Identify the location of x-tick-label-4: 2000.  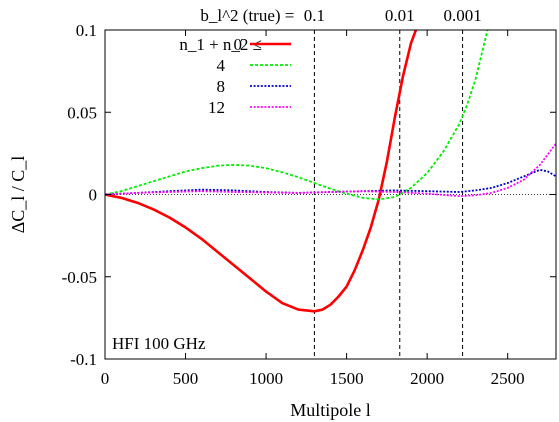
(427, 378).